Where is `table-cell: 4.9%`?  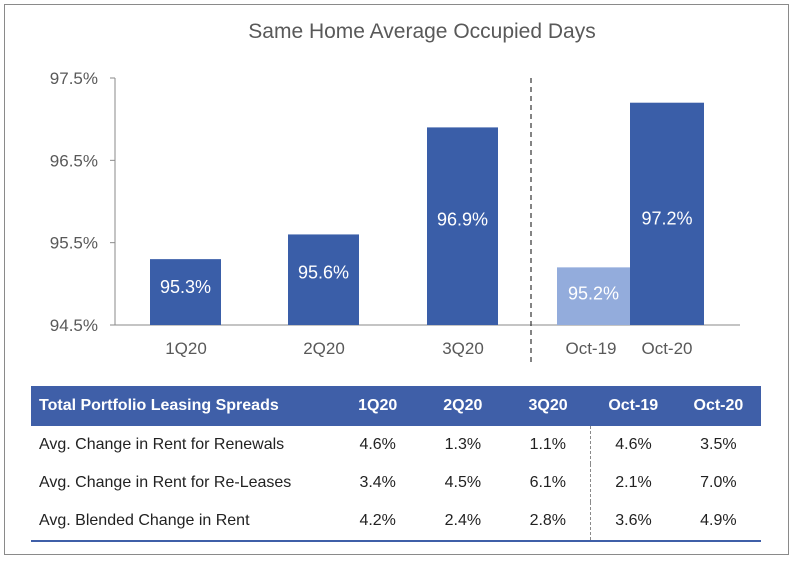 table-cell: 4.9% is located at coordinates (718, 522).